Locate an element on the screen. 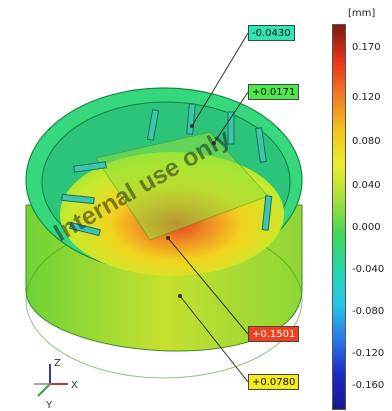  axis-y-line is located at coordinates (44, 390).